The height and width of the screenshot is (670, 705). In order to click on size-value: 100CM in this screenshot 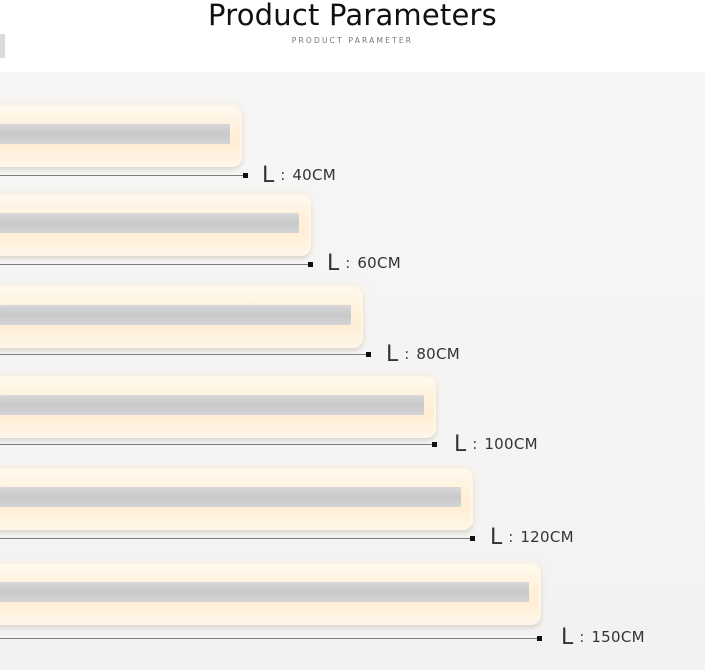, I will do `click(511, 444)`.